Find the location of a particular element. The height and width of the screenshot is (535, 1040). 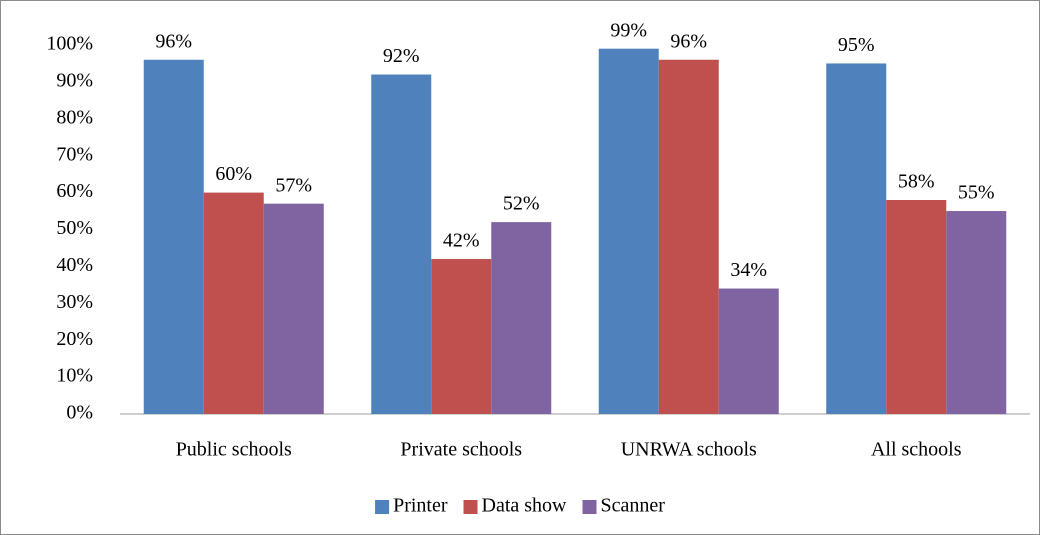

data-label: 58% is located at coordinates (916, 182).